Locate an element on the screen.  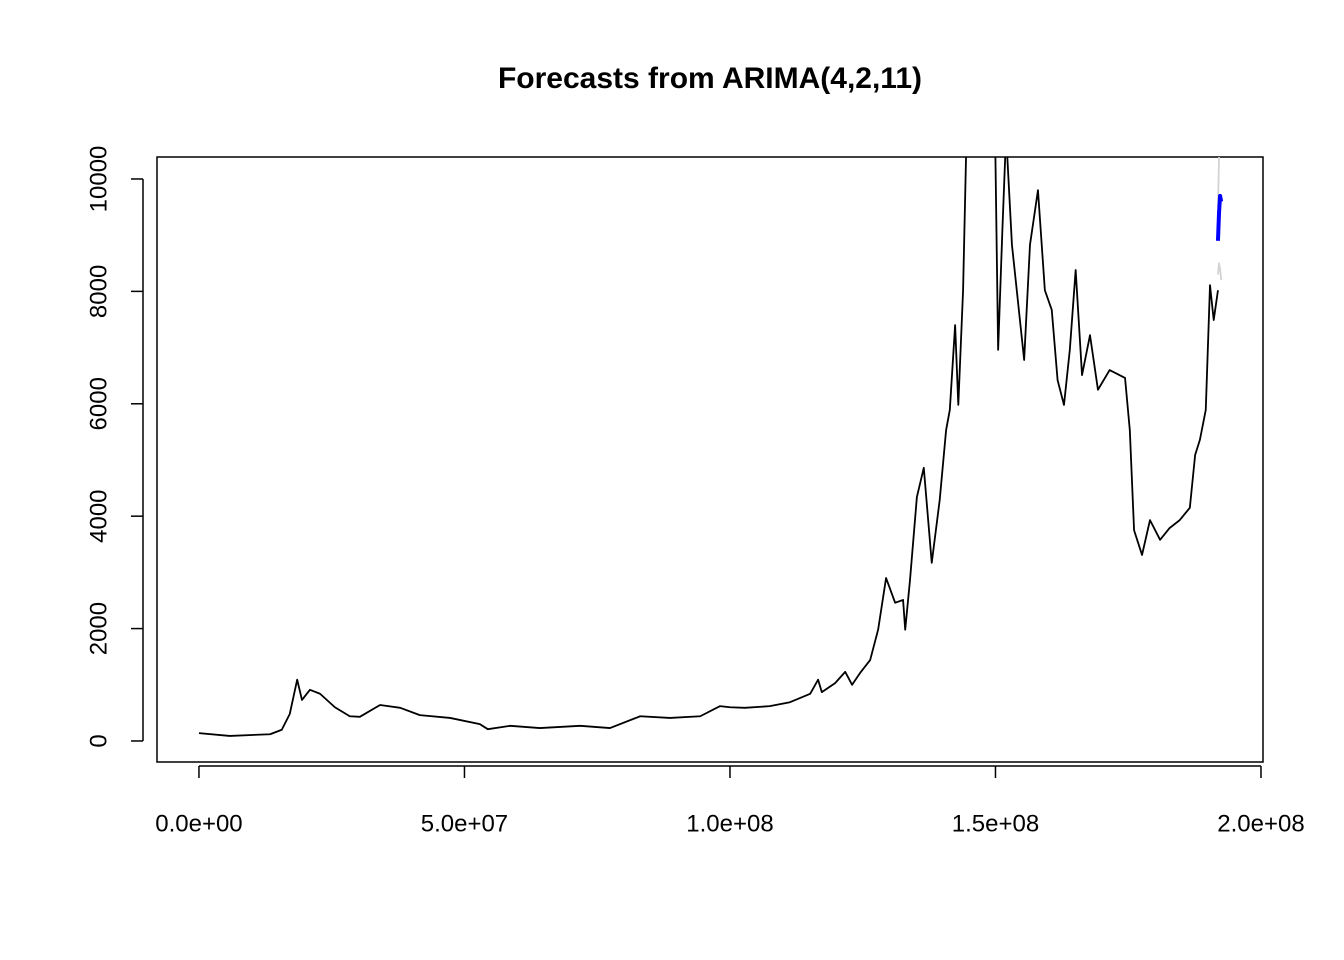
x-tick-label: 5.0e+07 is located at coordinates (464, 823).